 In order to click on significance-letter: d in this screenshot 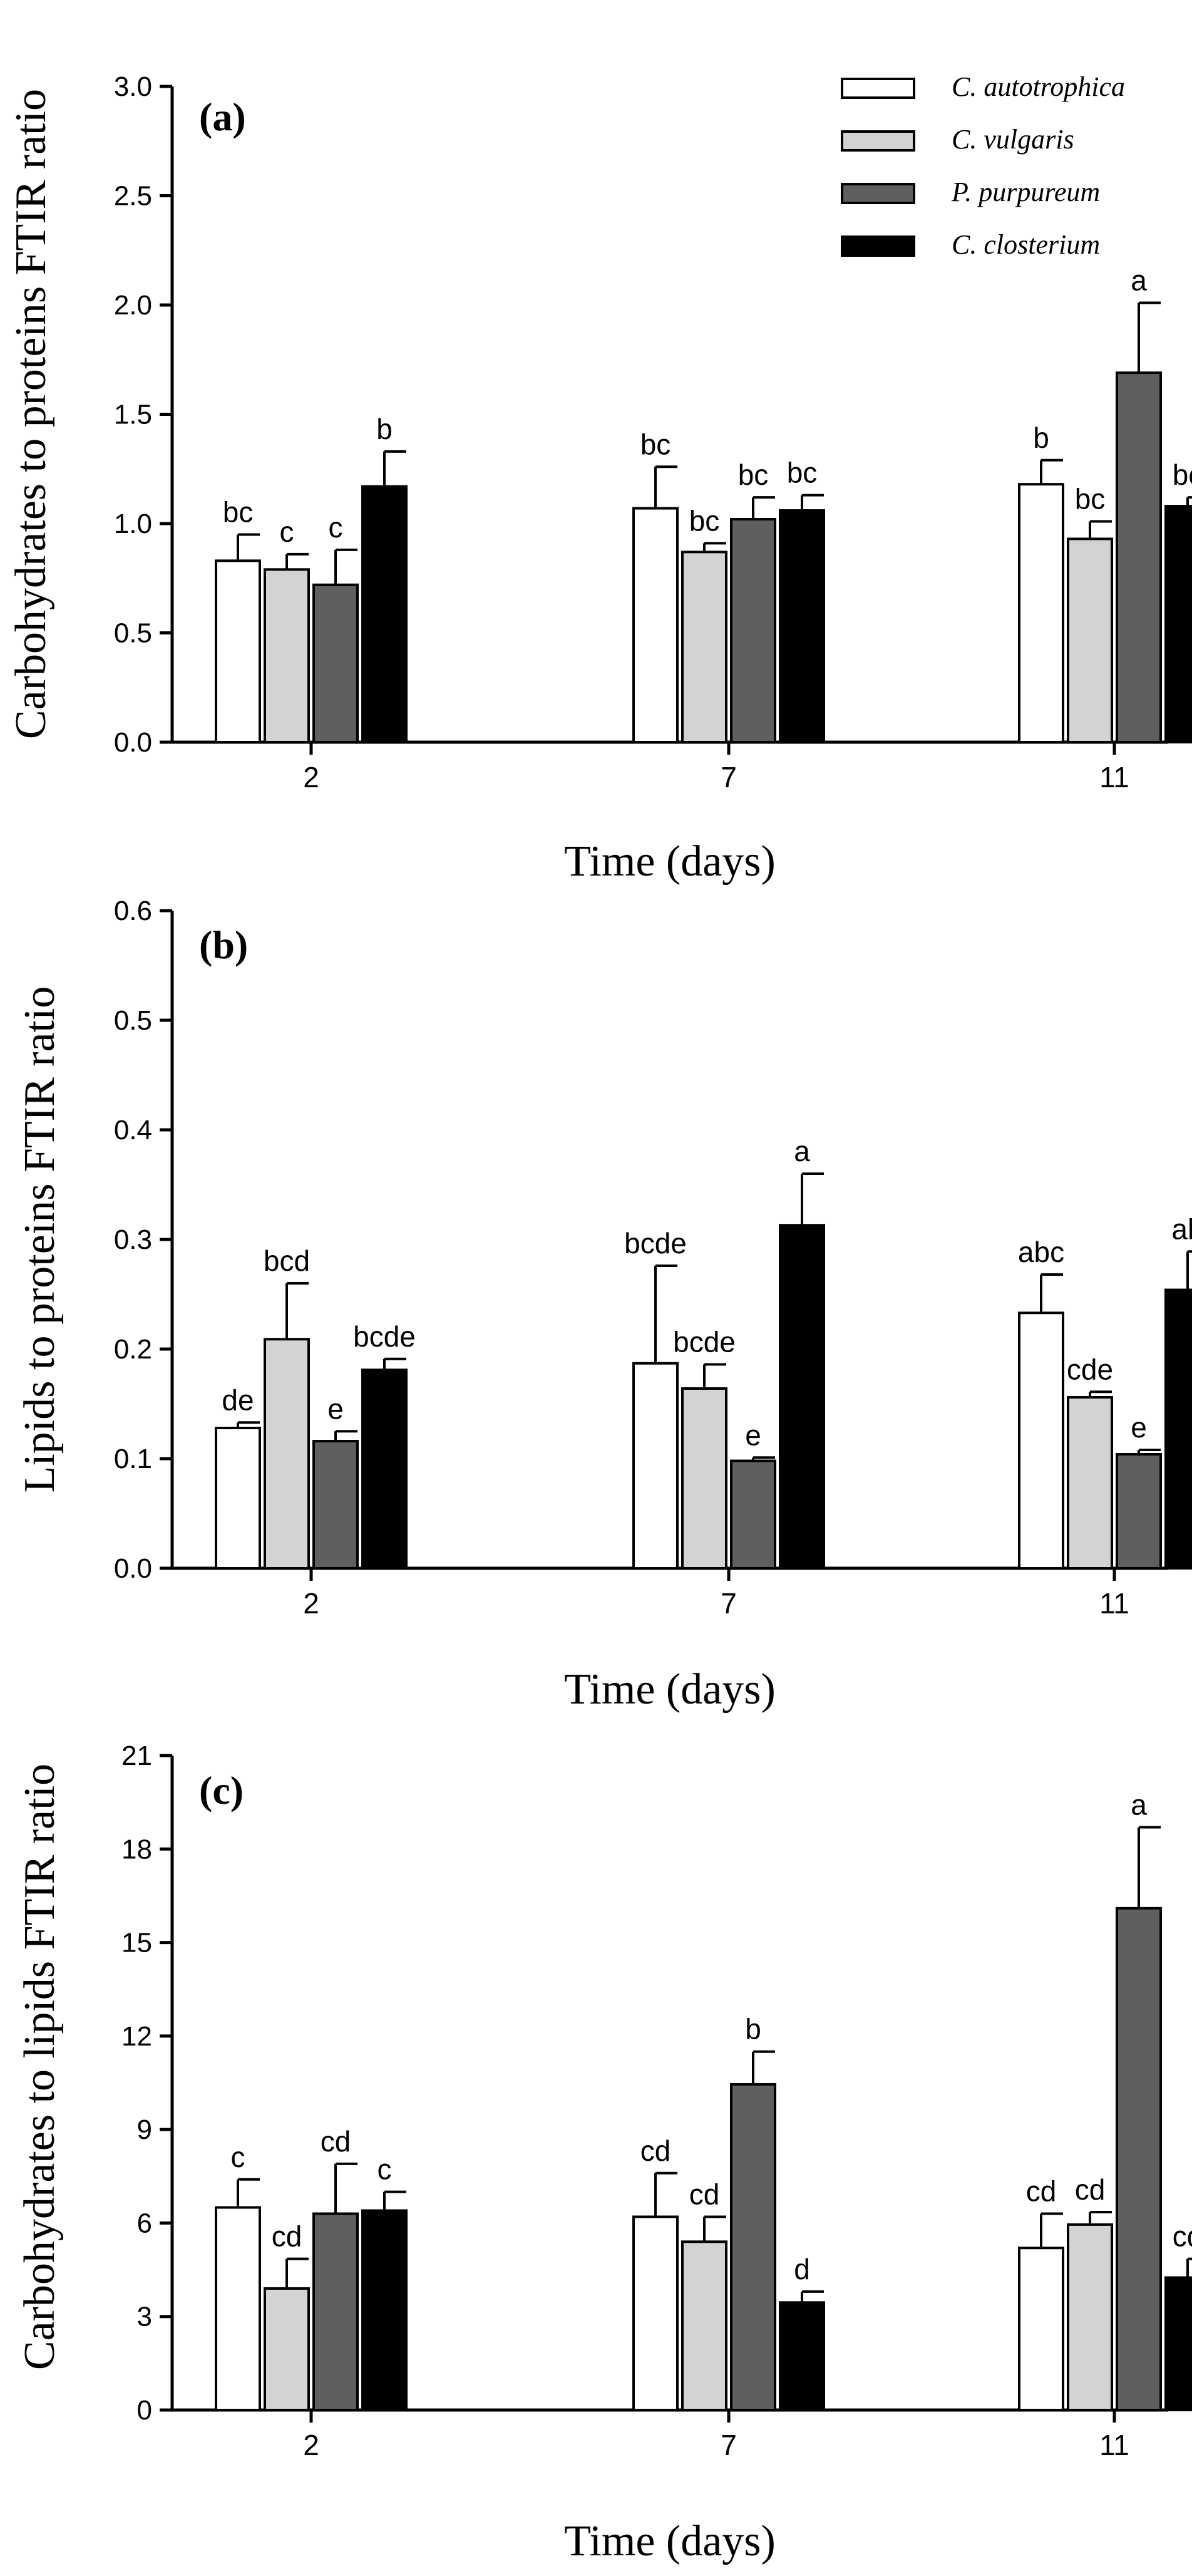, I will do `click(802, 2269)`.